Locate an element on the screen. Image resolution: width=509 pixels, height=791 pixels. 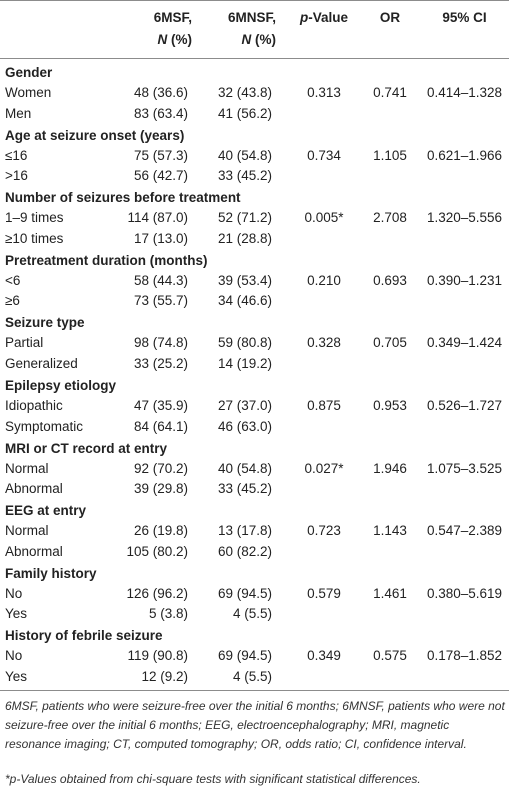
cell-6msf: 105 (80.2) is located at coordinates (157, 551).